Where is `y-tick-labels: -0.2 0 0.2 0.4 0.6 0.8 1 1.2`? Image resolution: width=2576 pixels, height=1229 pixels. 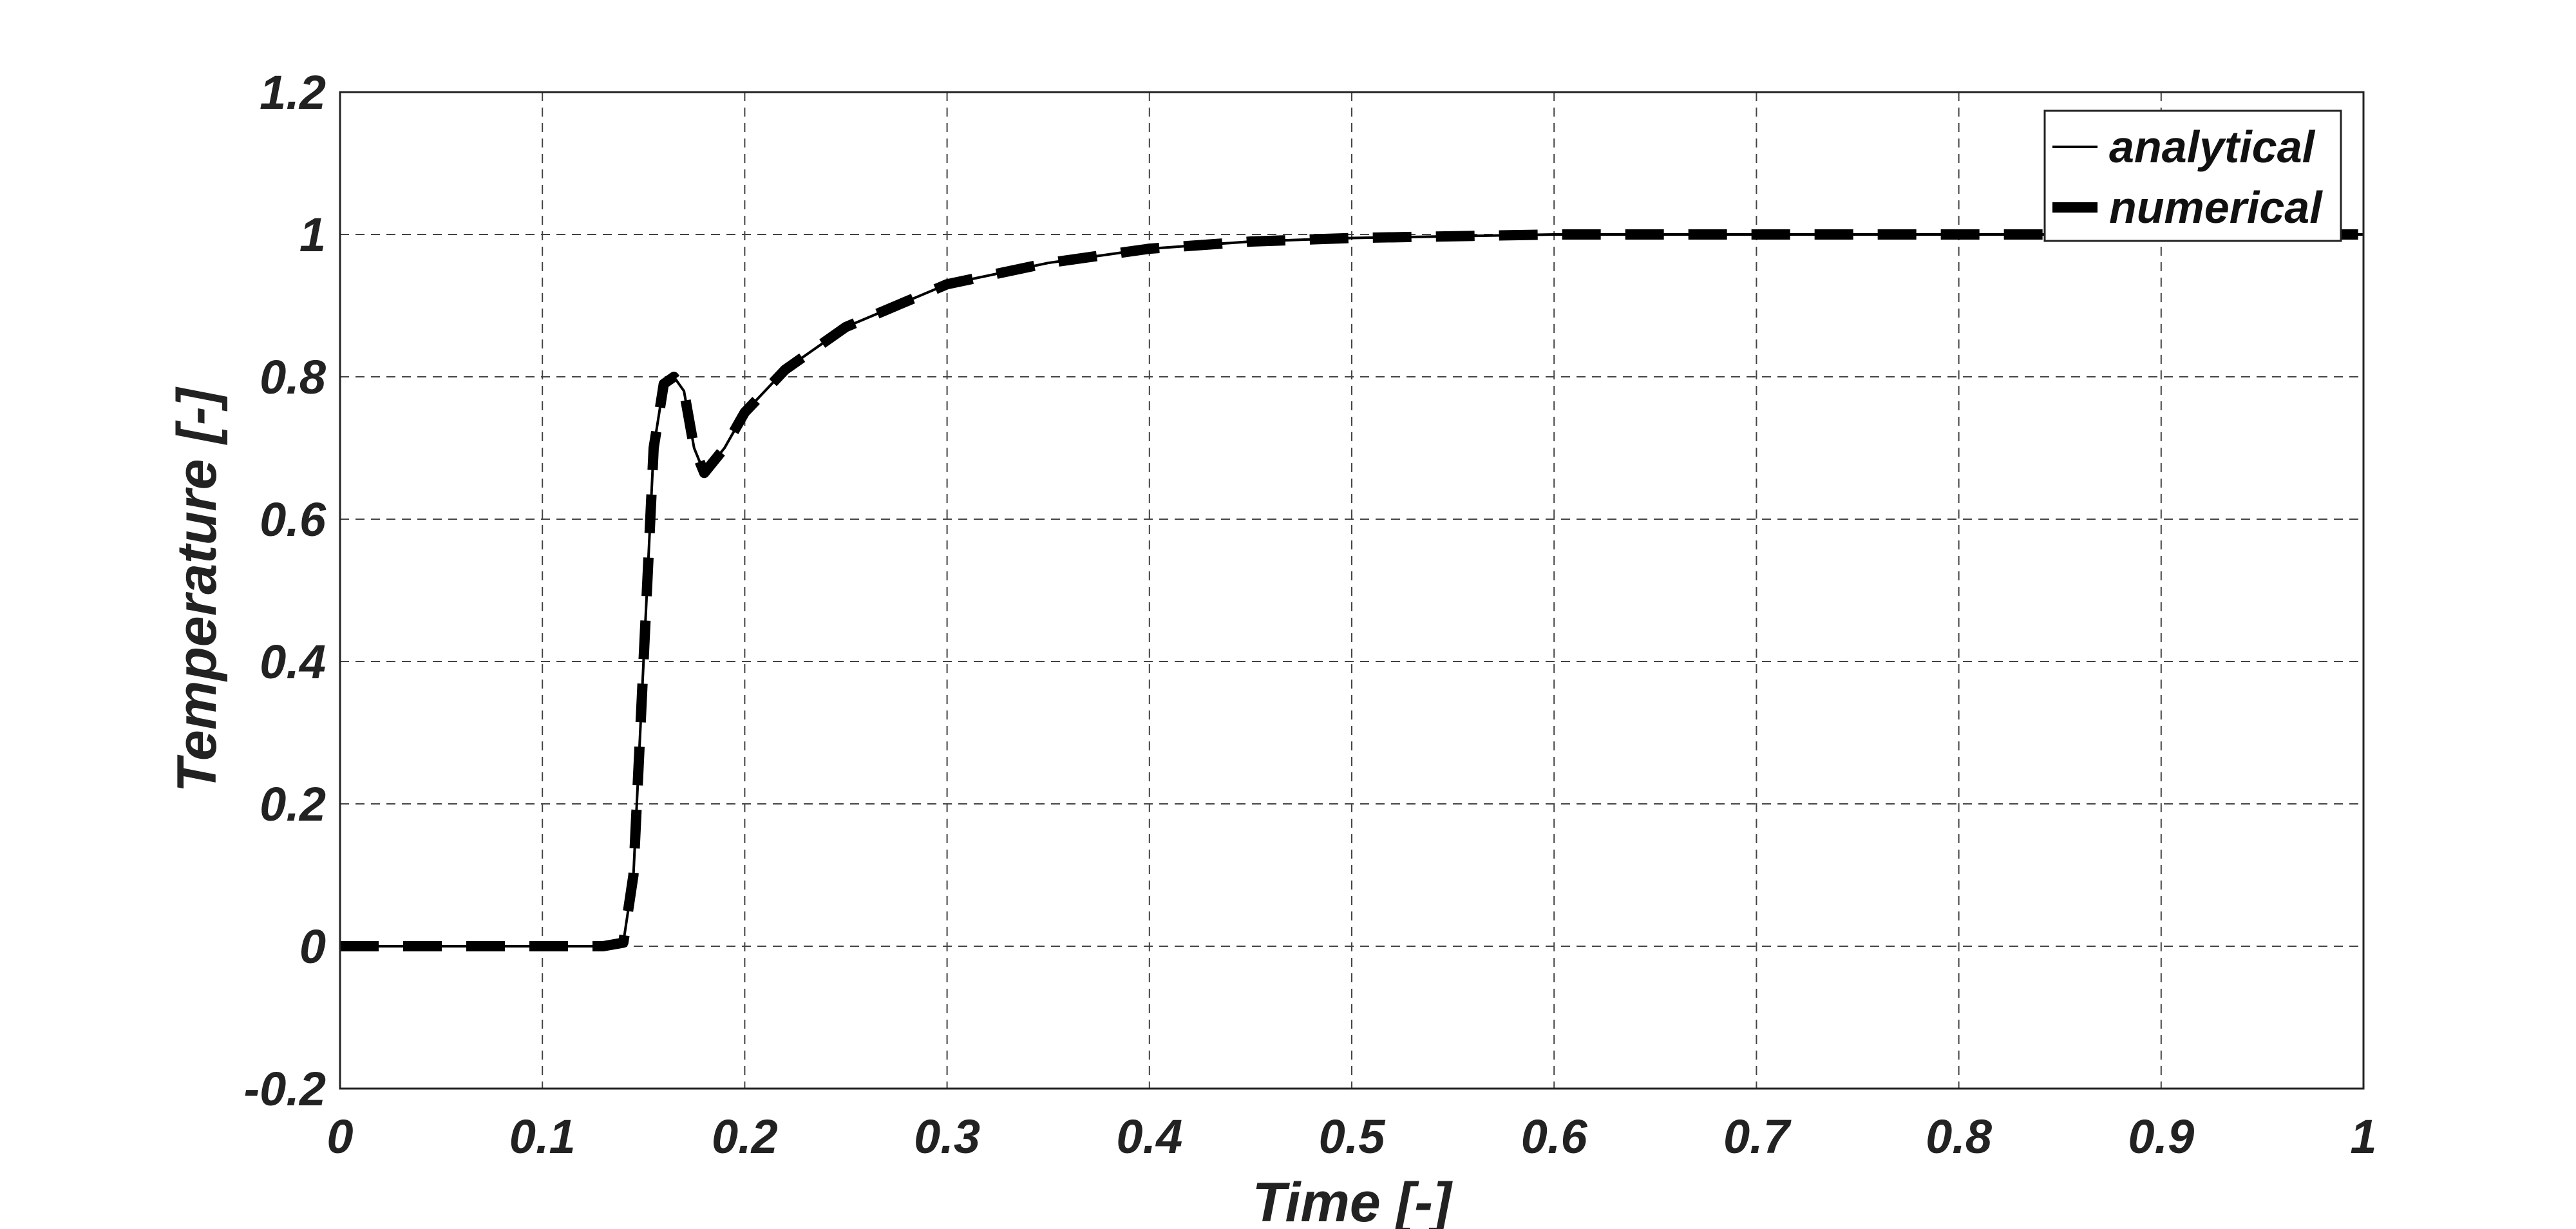 y-tick-labels: -0.2 0 0.2 0.4 0.6 0.8 1 1.2 is located at coordinates (285, 591).